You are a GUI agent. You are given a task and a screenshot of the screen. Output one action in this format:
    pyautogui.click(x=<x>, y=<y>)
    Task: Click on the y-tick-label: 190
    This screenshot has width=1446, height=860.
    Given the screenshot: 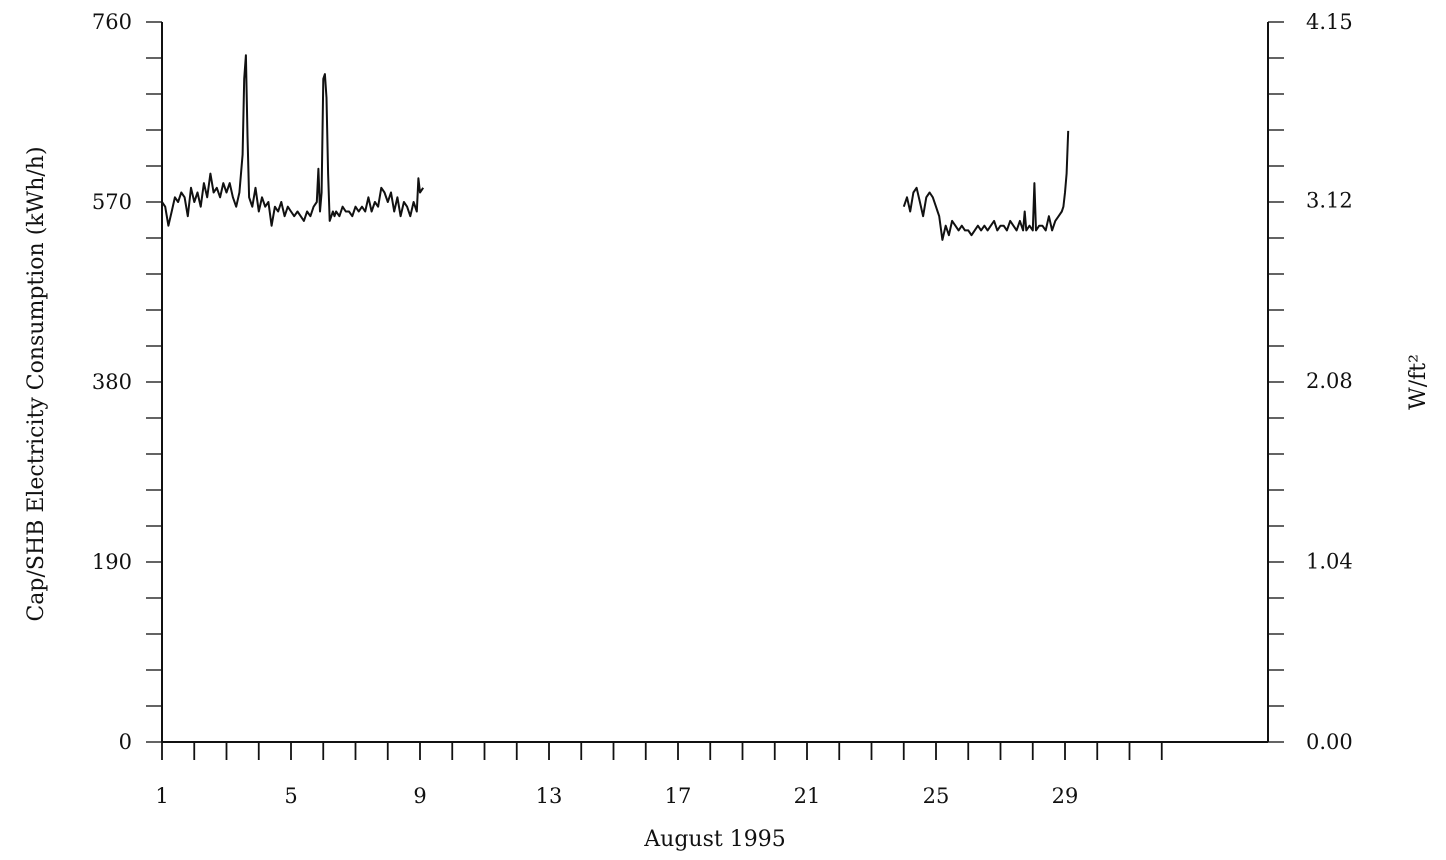 What is the action you would take?
    pyautogui.click(x=112, y=562)
    